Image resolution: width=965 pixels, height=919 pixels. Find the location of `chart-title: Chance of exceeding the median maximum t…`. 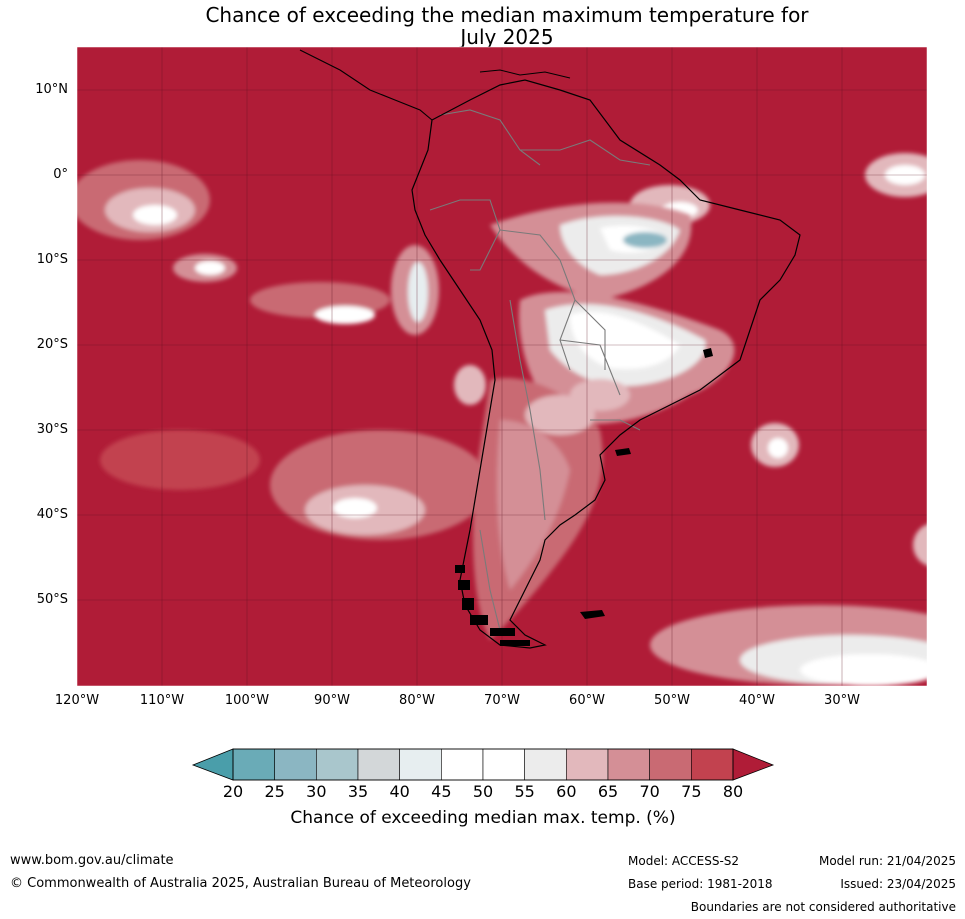

chart-title: Chance of exceeding the median maximum t… is located at coordinates (482, 26).